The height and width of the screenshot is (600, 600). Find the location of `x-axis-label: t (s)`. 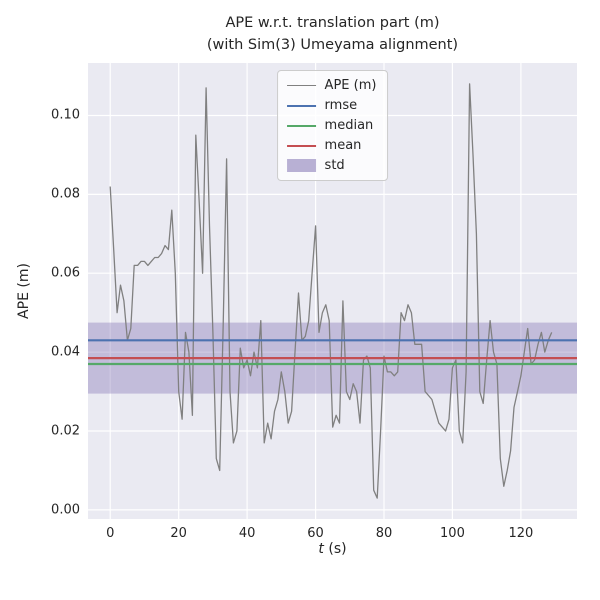

x-axis-label: t (s) is located at coordinates (332, 549).